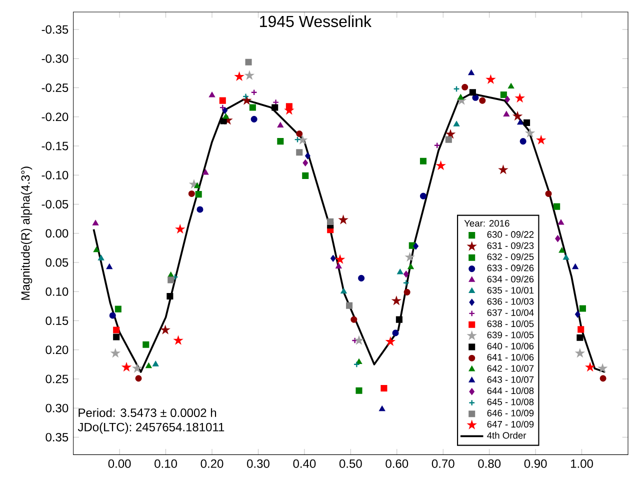 Image resolution: width=634 pixels, height=480 pixels. Describe the element at coordinates (119, 463) in the screenshot. I see `x-tick-label: 0.00` at that location.